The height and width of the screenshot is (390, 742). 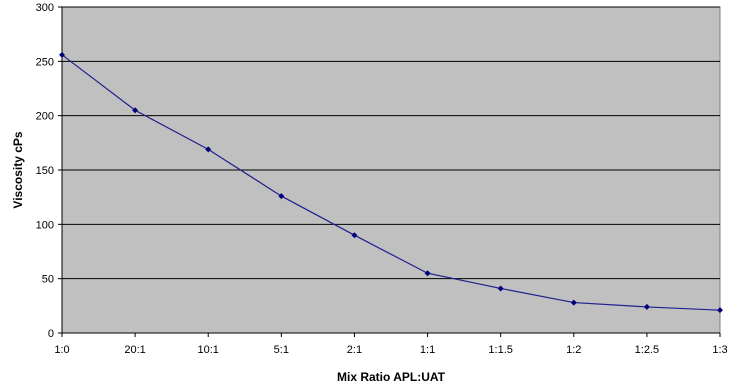 I want to click on y-tick-labels: 0 50 100 150 200 250 300, so click(x=45, y=171).